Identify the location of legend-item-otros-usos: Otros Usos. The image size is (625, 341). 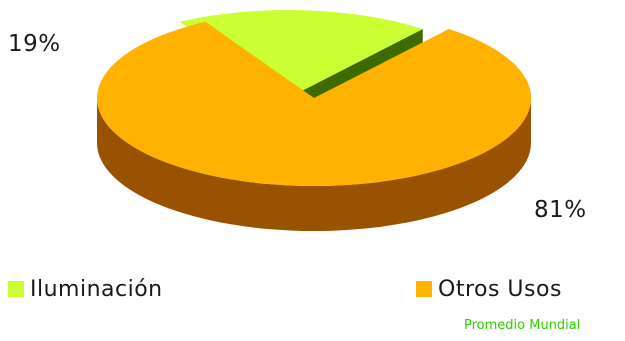
(489, 289).